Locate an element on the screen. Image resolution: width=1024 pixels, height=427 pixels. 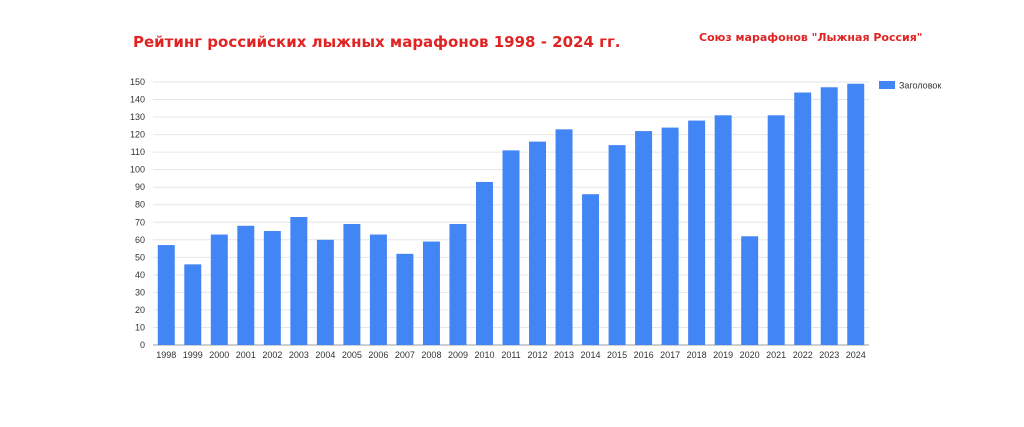
legend: Заголовок is located at coordinates (910, 86).